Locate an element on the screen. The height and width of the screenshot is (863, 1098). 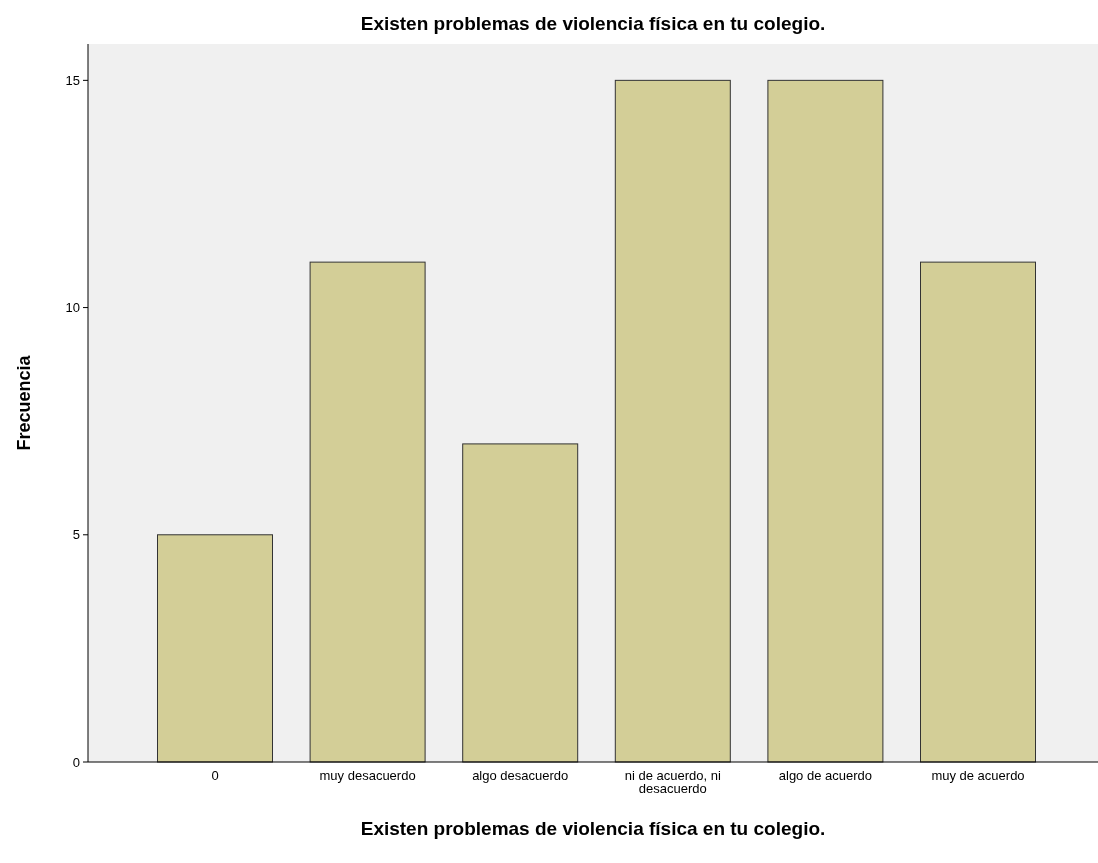
y-tick-label: 15 is located at coordinates (72, 80).